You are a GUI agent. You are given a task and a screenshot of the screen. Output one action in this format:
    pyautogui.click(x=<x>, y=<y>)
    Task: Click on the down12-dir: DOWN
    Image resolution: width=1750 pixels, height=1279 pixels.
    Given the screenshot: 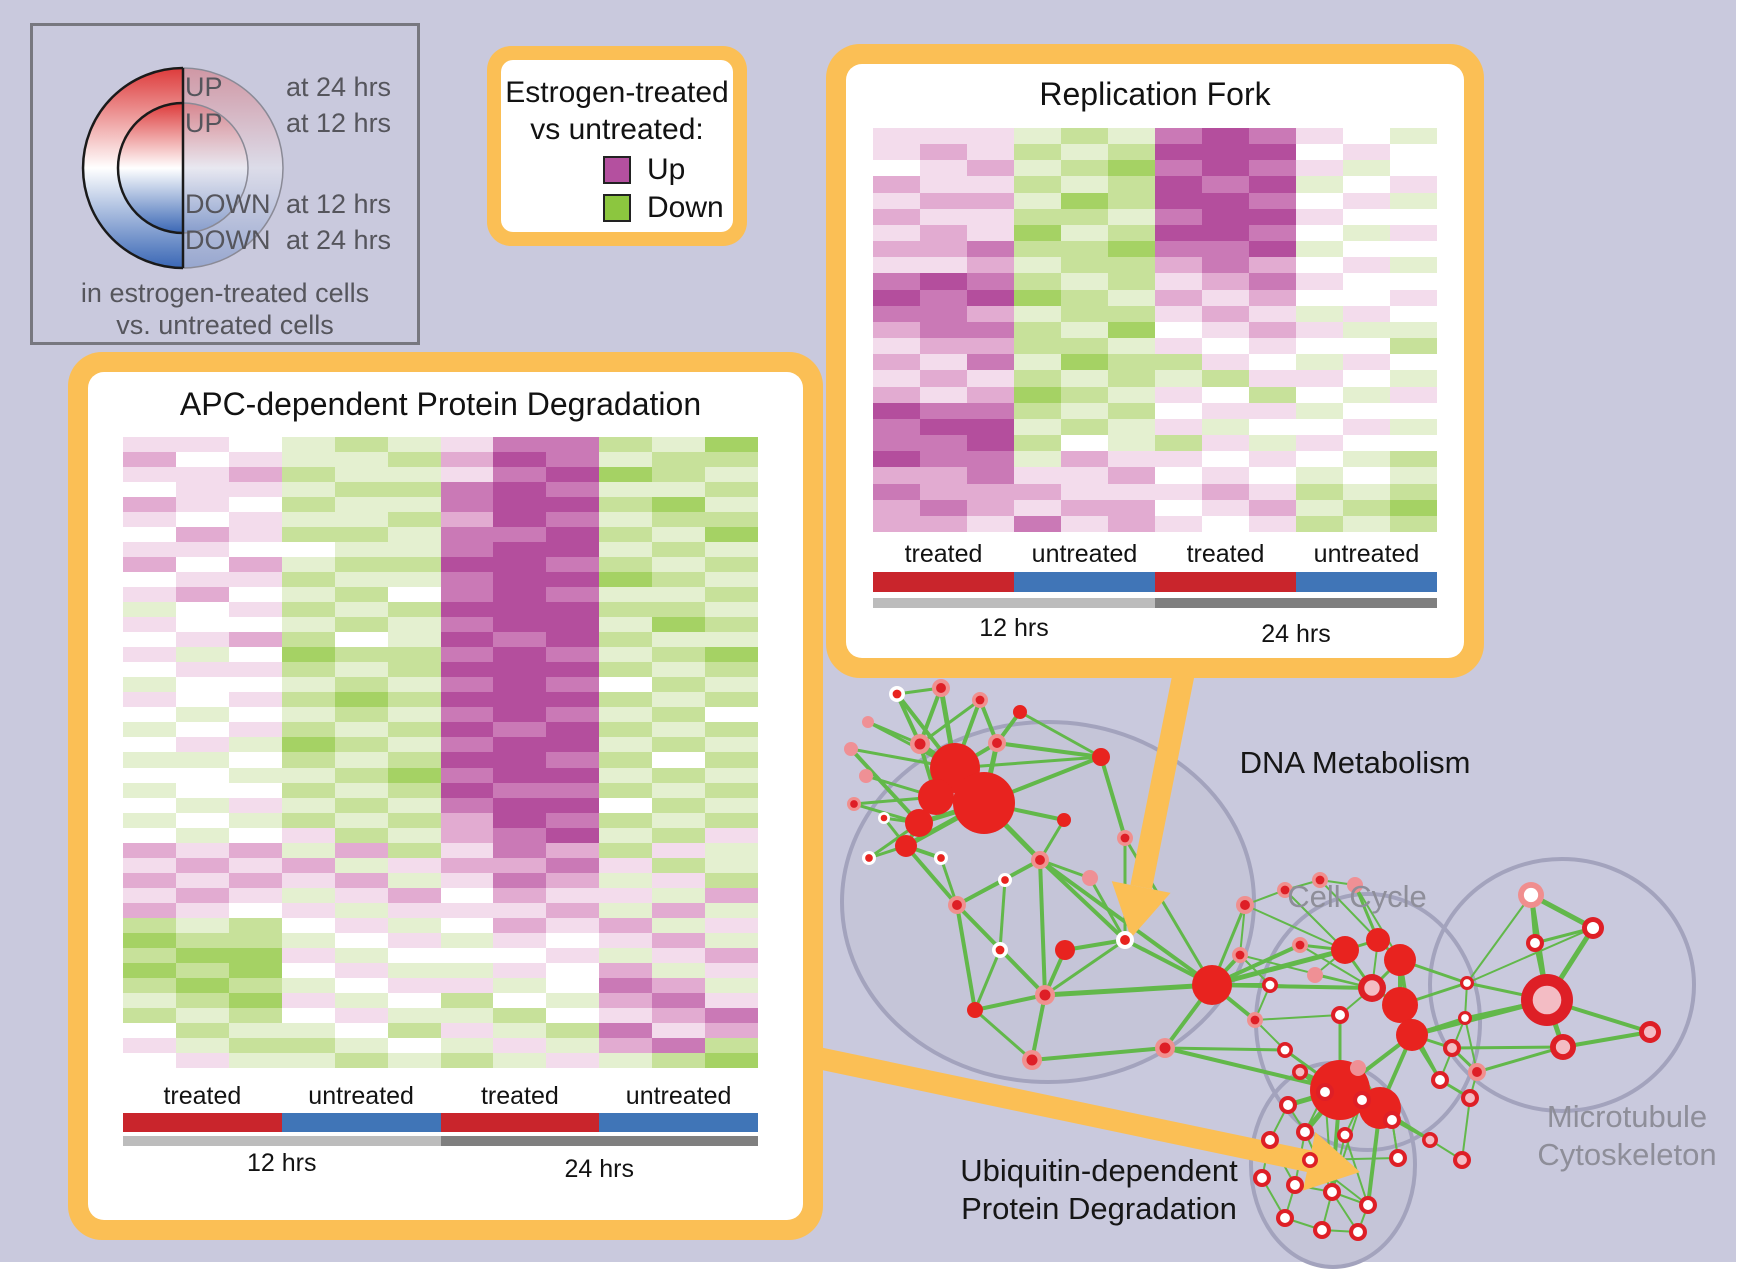 What is the action you would take?
    pyautogui.click(x=228, y=204)
    